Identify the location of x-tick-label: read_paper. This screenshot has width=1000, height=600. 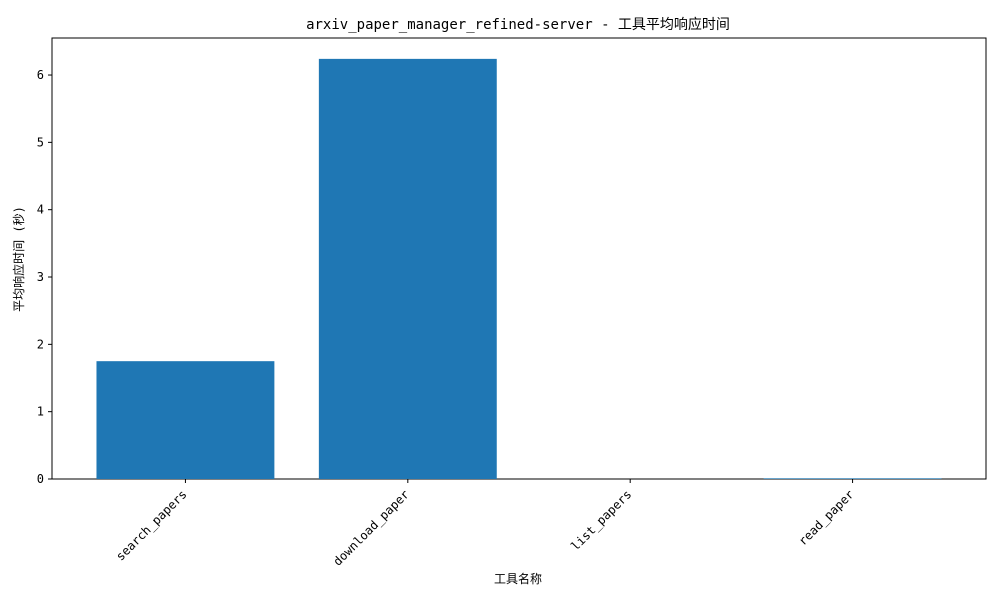
(826, 517).